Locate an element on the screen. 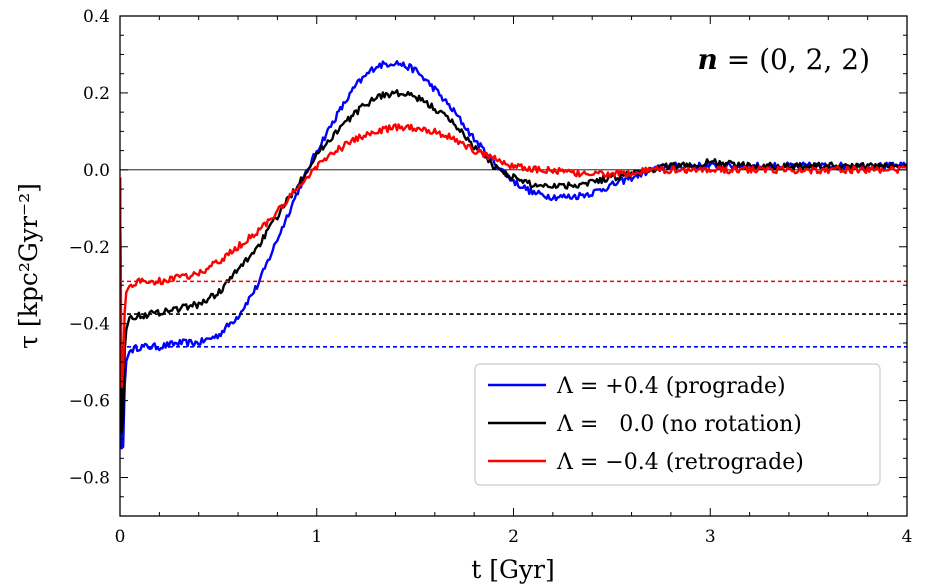 This screenshot has width=926, height=588. legend-box is located at coordinates (677, 424).